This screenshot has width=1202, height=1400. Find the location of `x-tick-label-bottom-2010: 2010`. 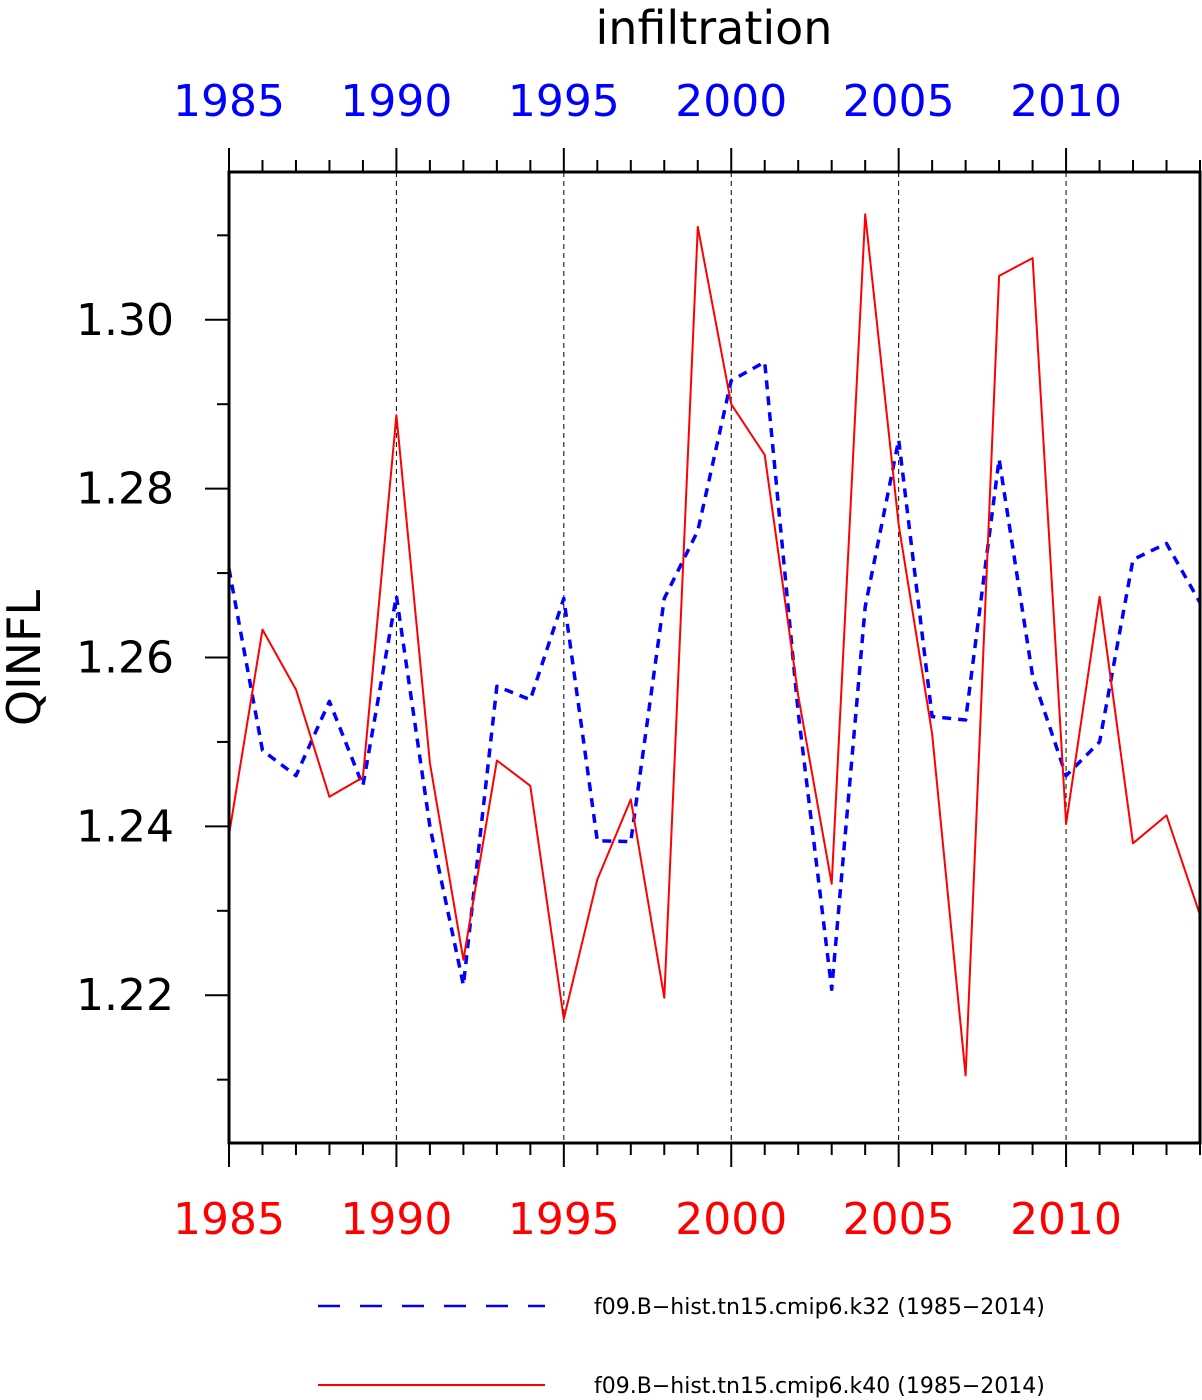

x-tick-label-bottom-2010: 2010 is located at coordinates (1066, 1219).